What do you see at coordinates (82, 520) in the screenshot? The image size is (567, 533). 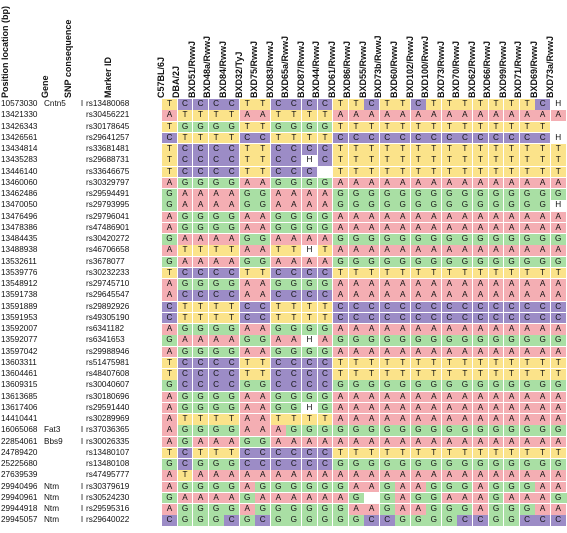 I see `snp-cell: I` at bounding box center [82, 520].